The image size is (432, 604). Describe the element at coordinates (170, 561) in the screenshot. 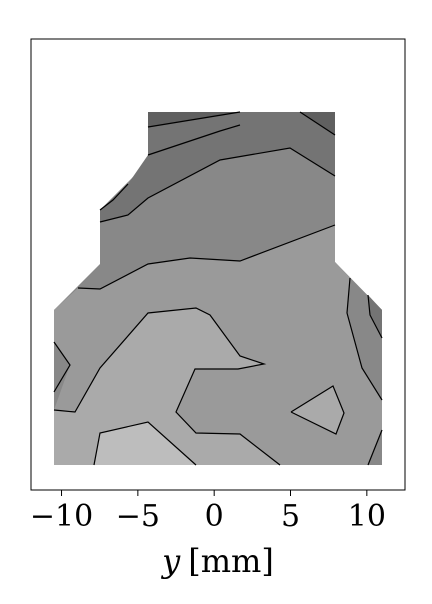

I see `x-axis-label-var: y` at that location.